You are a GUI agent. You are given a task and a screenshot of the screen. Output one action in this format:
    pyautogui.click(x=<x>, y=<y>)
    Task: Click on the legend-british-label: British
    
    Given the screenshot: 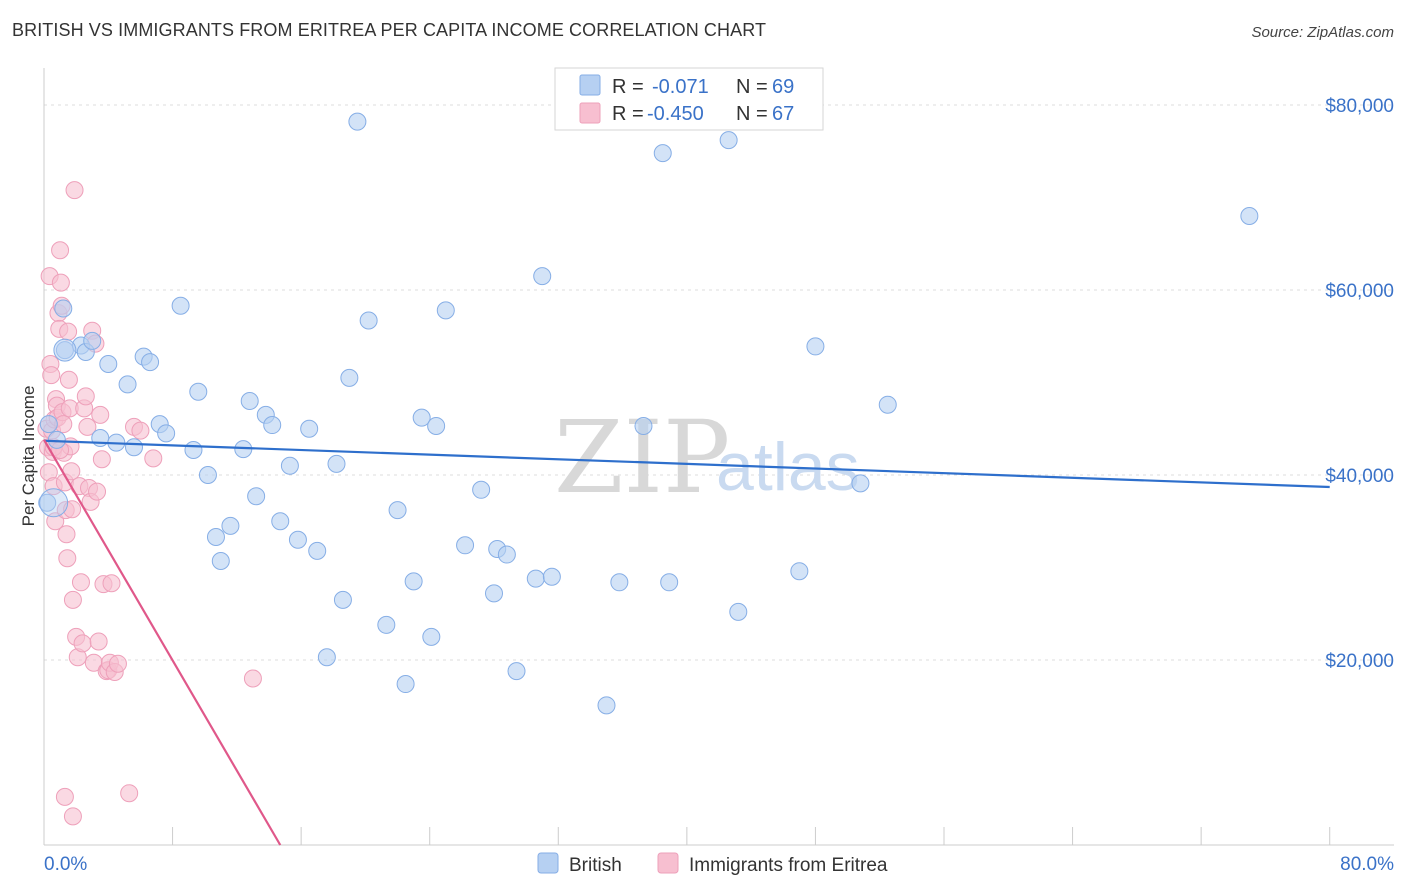 What is the action you would take?
    pyautogui.click(x=595, y=865)
    